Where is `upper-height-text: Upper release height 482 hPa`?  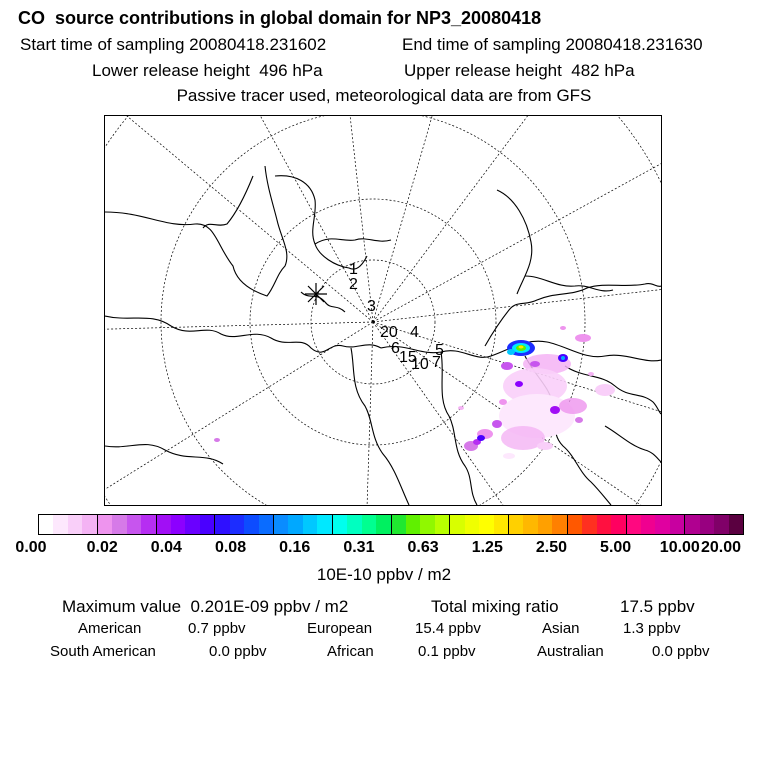
upper-height-text: Upper release height 482 hPa is located at coordinates (519, 70).